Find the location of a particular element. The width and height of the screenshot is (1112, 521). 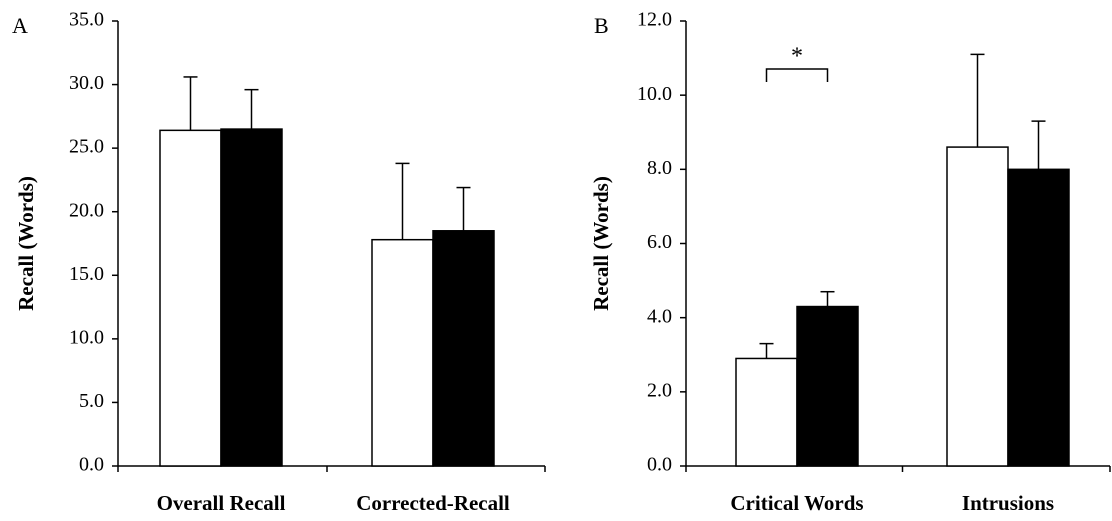

y-tick-label: 5.0 is located at coordinates (91, 401).